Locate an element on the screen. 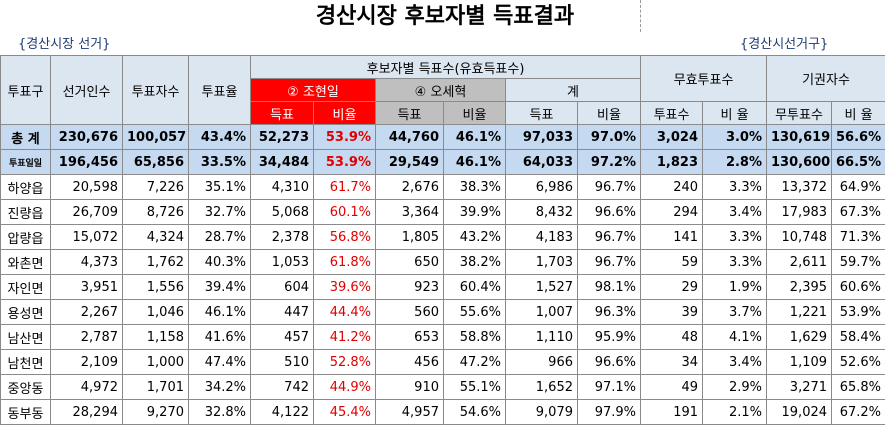 The image size is (885, 428). cell: 56.6% is located at coordinates (858, 137).